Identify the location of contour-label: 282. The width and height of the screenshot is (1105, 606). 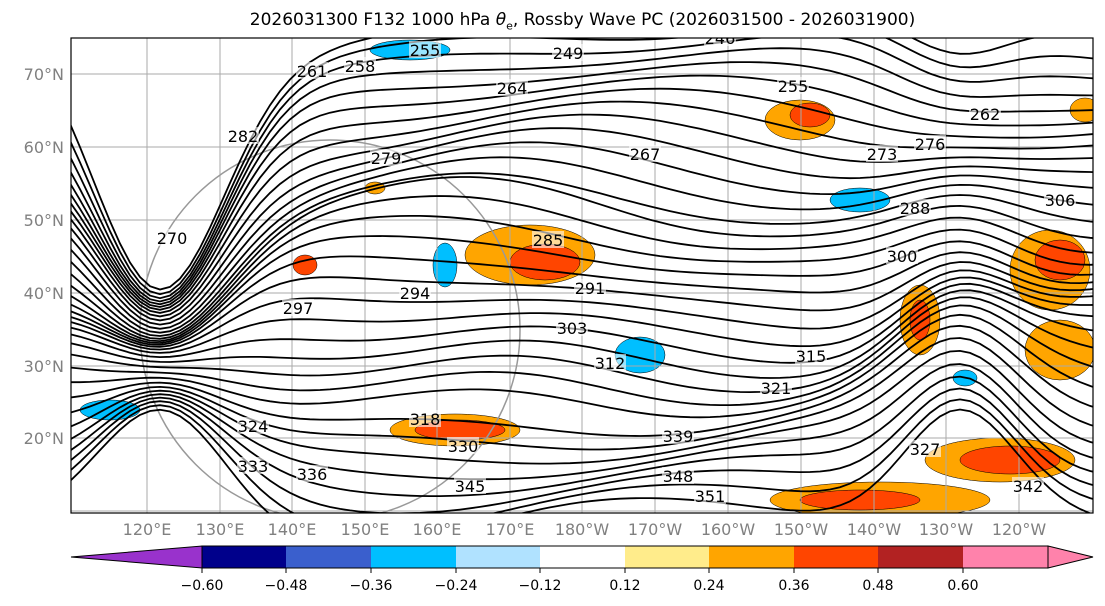
(243, 136).